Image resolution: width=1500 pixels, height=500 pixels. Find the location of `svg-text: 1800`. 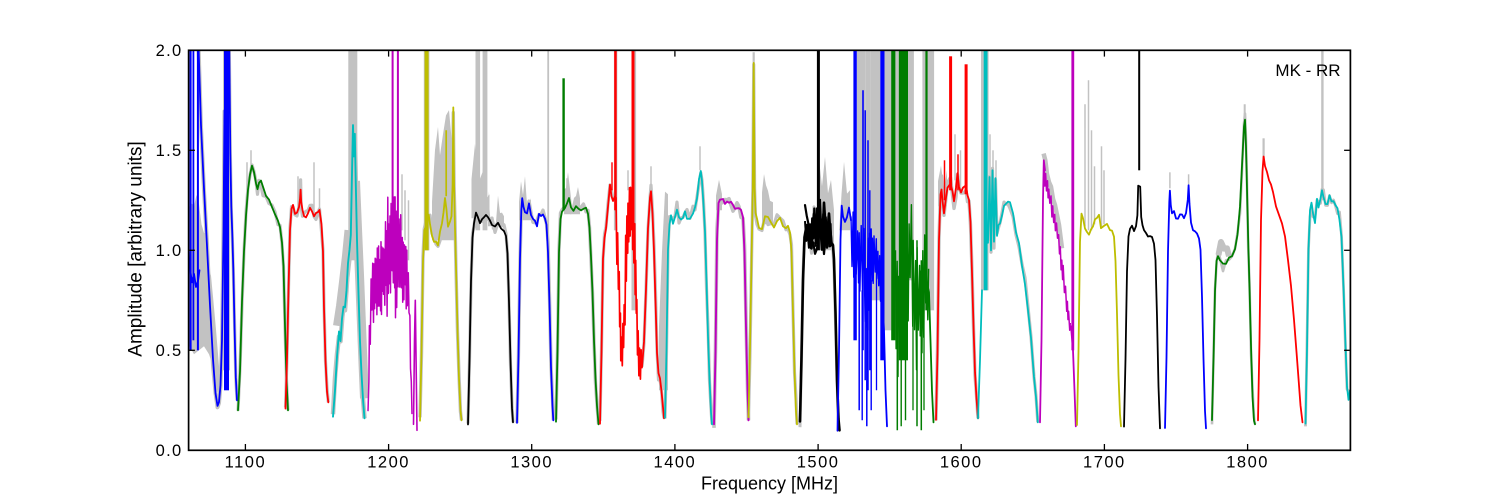

svg-text: 1800 is located at coordinates (1247, 463).